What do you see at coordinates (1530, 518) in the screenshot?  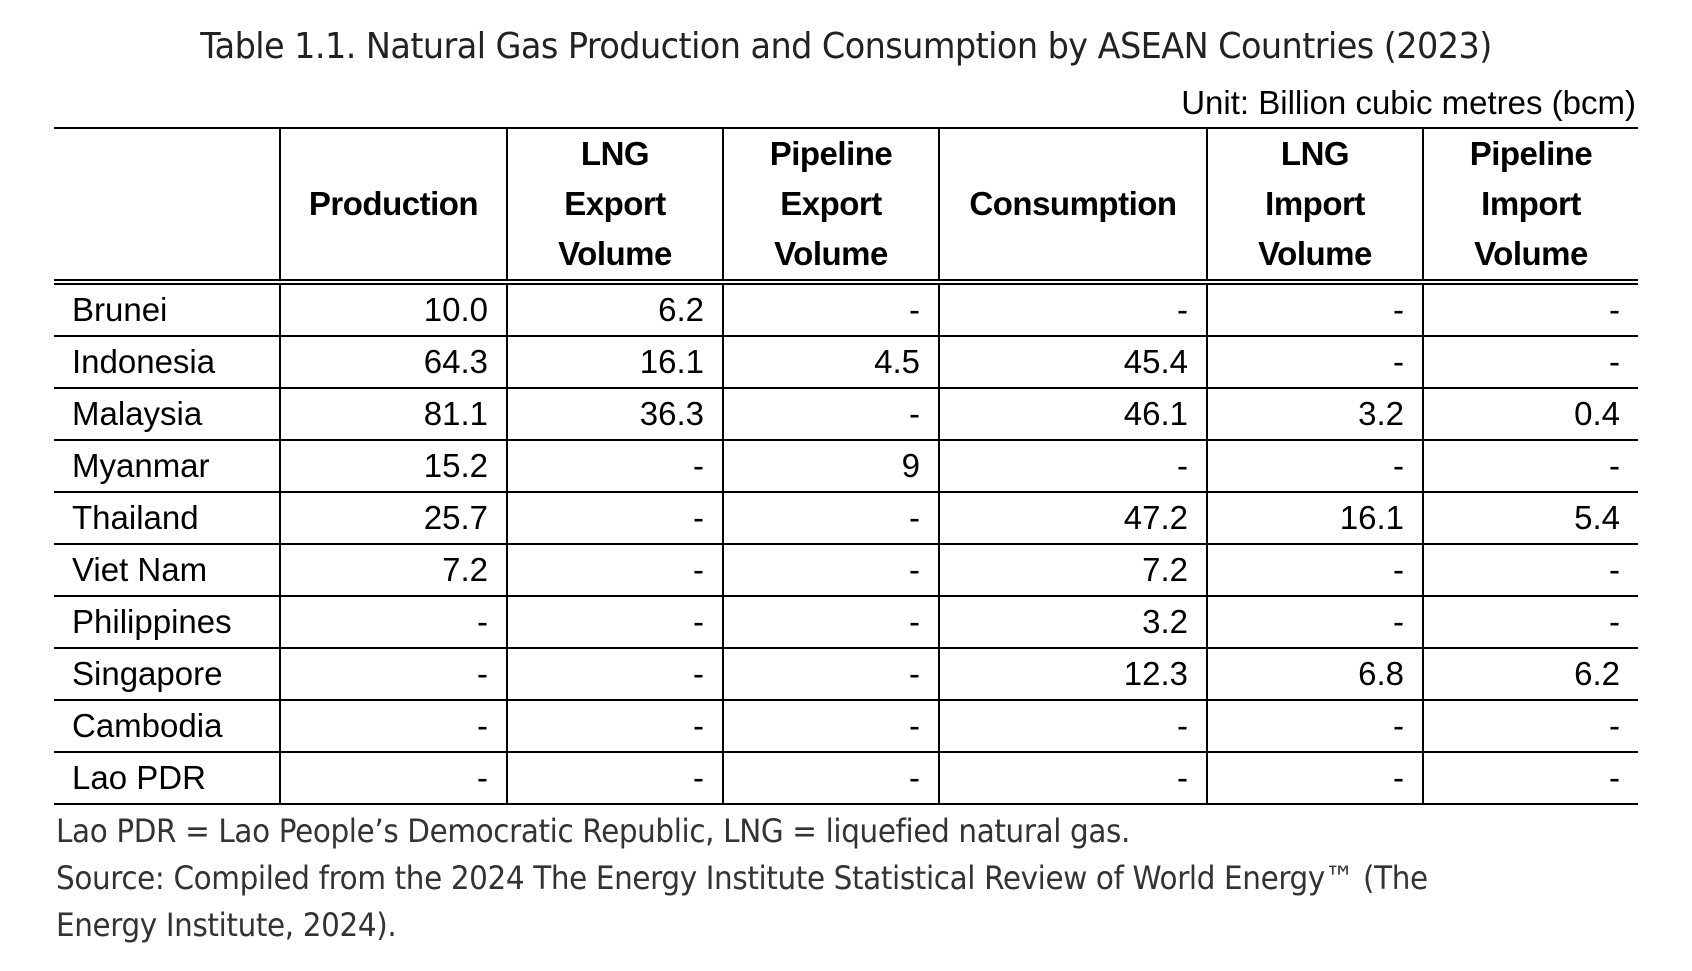 I see `pipeline-import-cell: 5.4` at bounding box center [1530, 518].